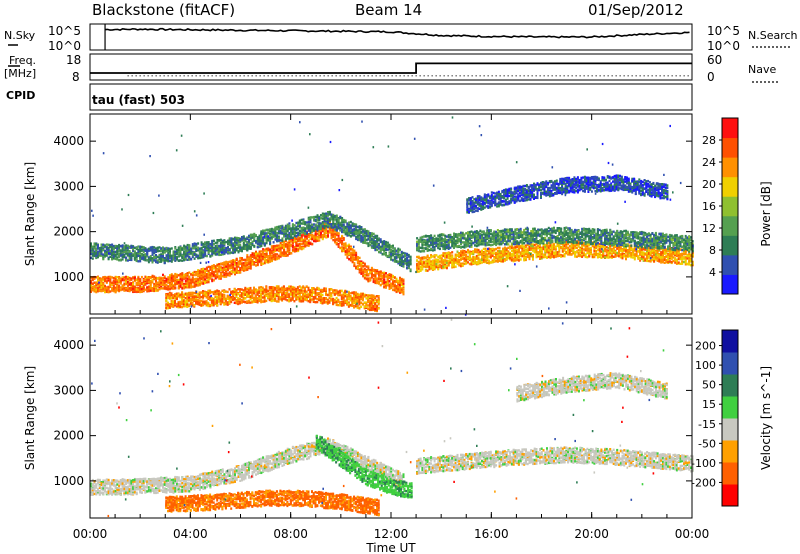 The image size is (800, 554). I want to click on noise-right-tick-low: 10^0, so click(723, 46).